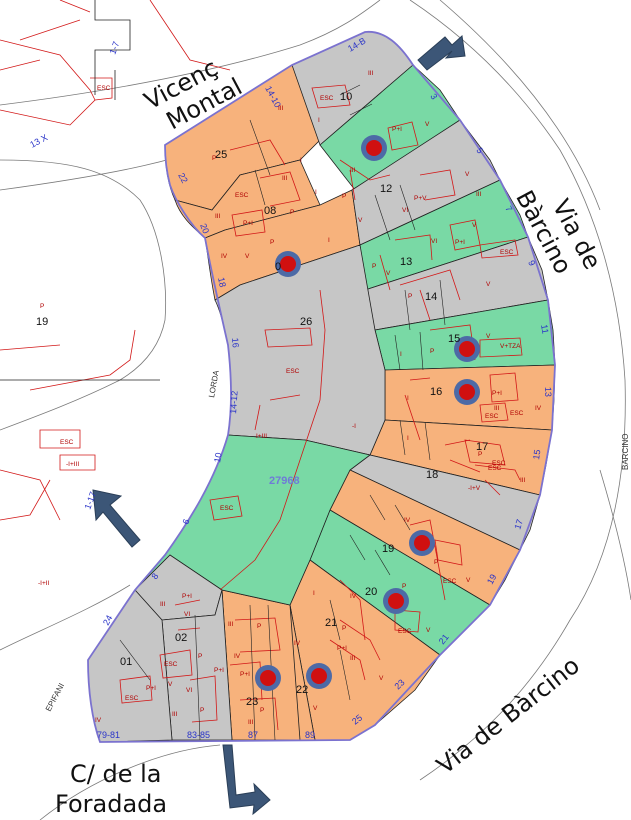 This screenshot has height=820, width=631. Describe the element at coordinates (441, 53) in the screenshot. I see `arrow-top` at that location.